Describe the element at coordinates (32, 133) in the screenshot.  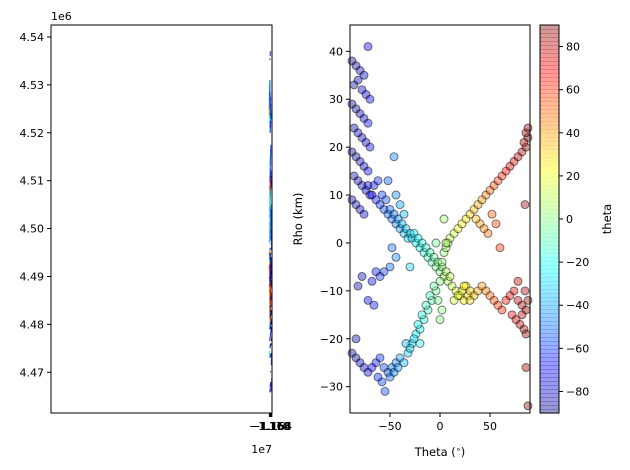
I see `y-tick-label: 4.52` at that location.